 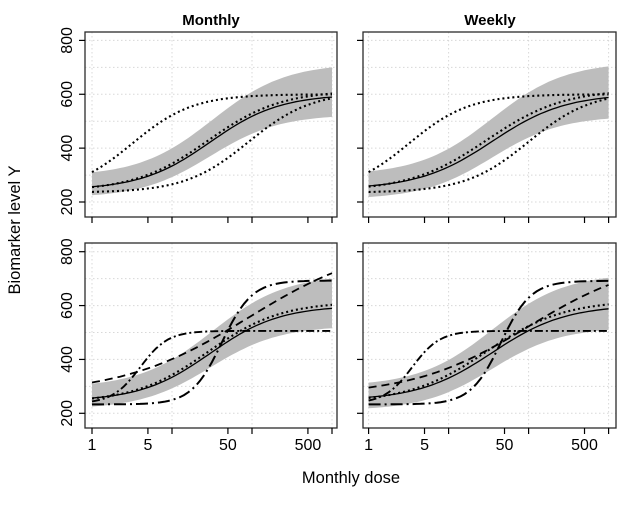 What do you see at coordinates (211, 20) in the screenshot?
I see `strip-label-monthly: Monthly` at bounding box center [211, 20].